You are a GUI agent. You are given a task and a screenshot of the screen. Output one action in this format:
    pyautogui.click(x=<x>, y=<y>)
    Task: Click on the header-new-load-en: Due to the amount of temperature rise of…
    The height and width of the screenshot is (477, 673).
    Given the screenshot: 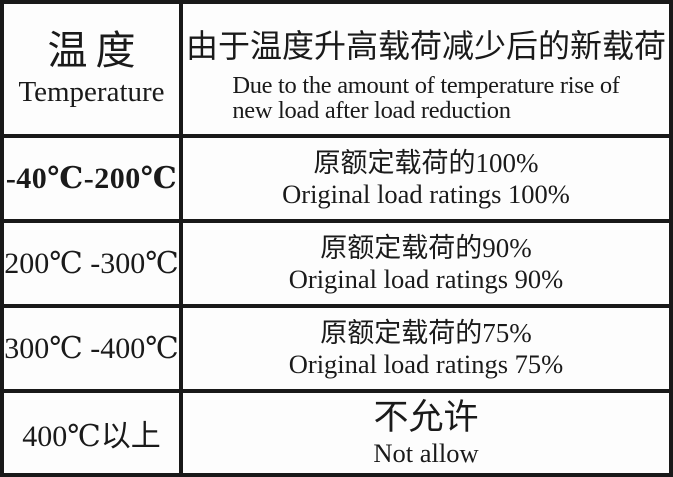 What is the action you would take?
    pyautogui.click(x=426, y=98)
    